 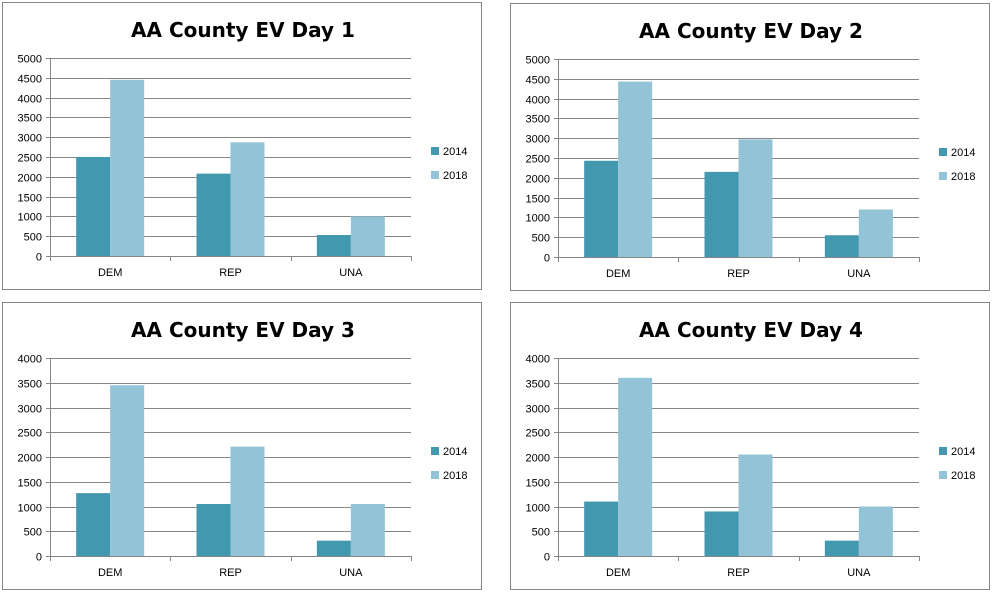 I want to click on chart-title: AA County EV Day 3, so click(x=243, y=330).